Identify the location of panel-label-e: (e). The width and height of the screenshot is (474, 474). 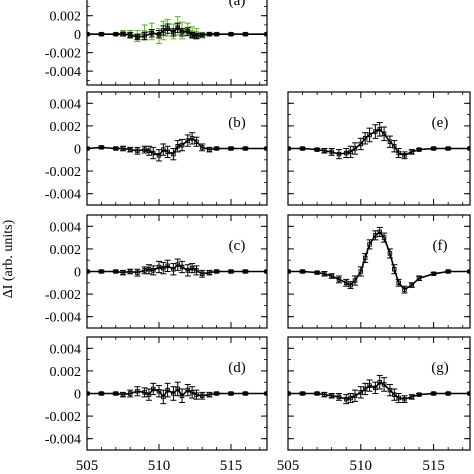
(440, 123).